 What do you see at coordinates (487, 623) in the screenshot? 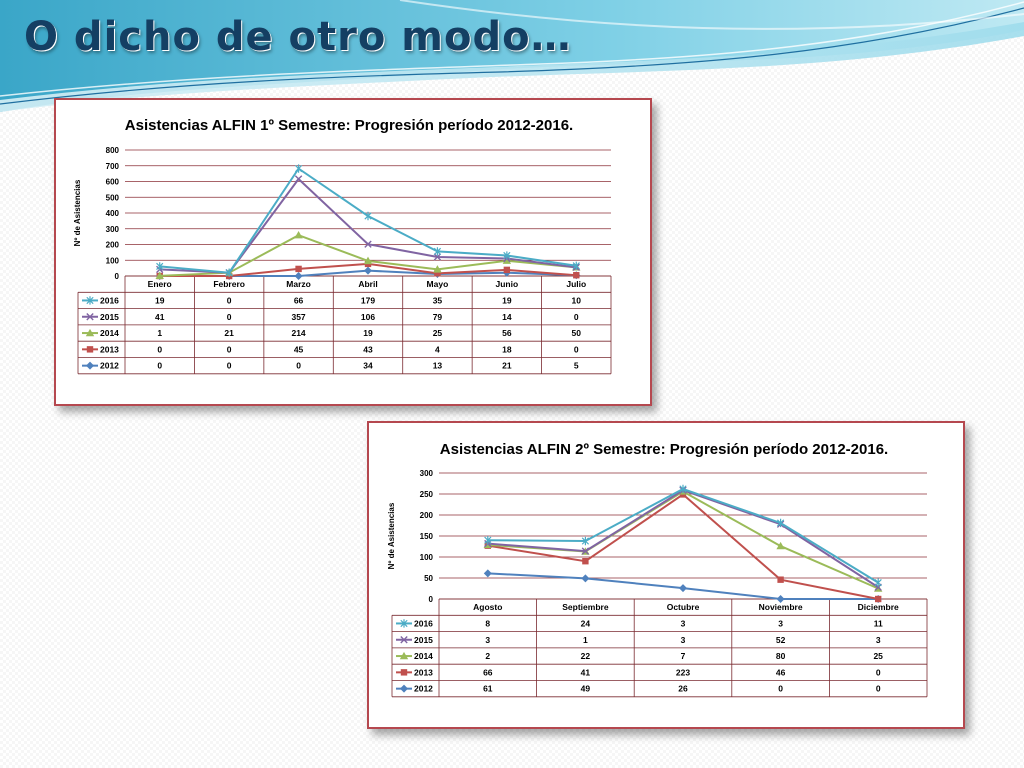
I see `table-cell-value: 8` at bounding box center [487, 623].